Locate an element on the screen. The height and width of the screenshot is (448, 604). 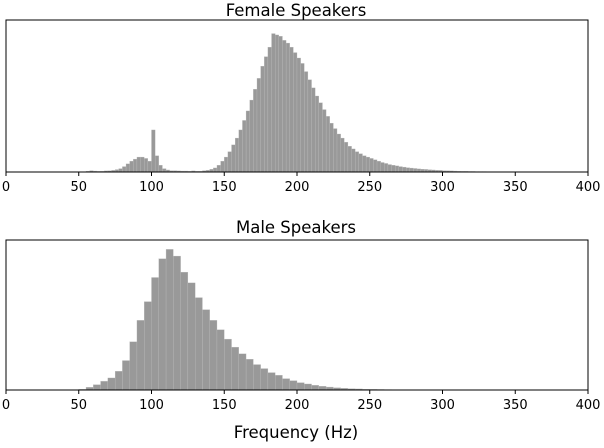
male-x-tick-label: 200 is located at coordinates (297, 405).